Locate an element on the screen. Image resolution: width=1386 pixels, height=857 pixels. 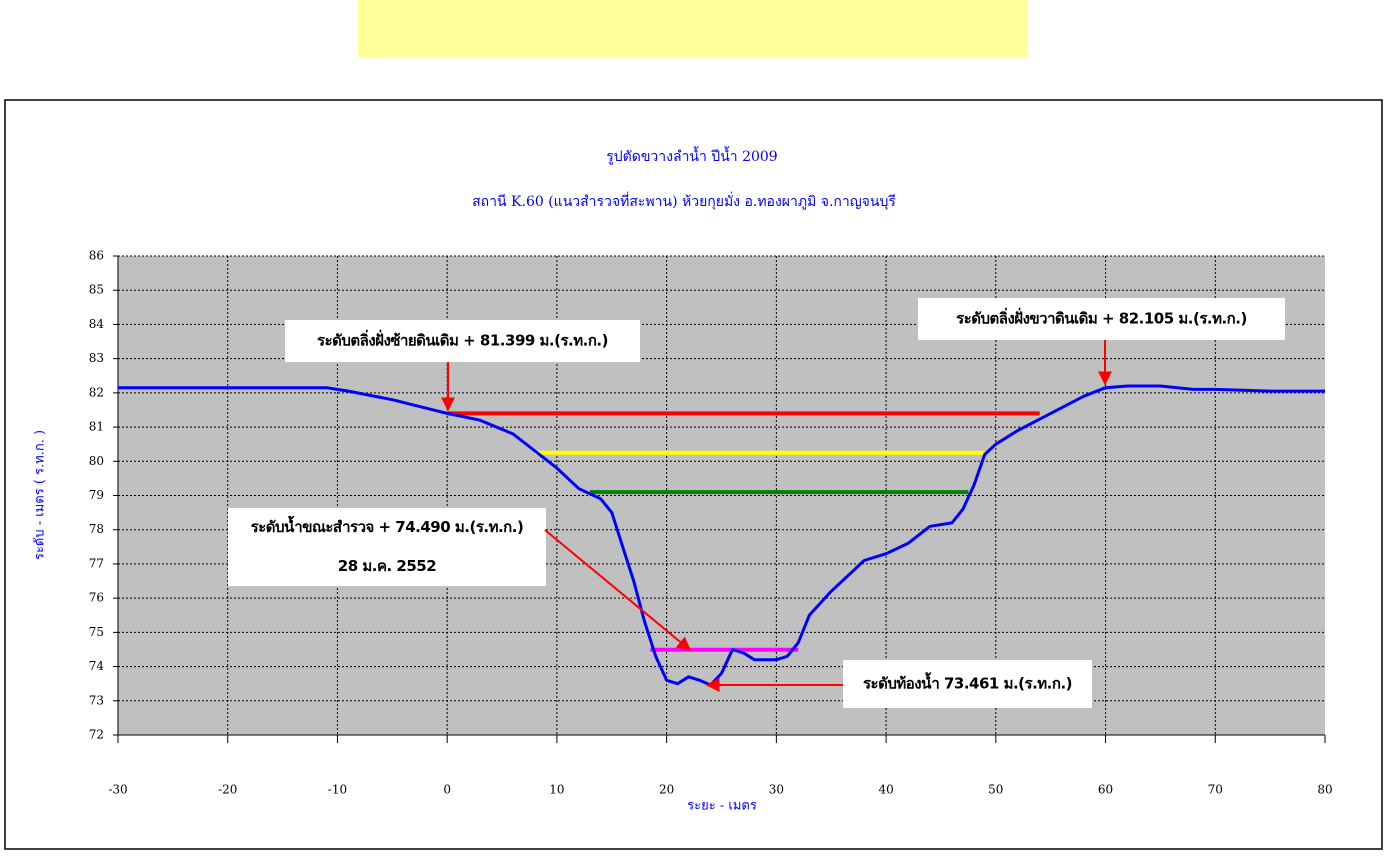
x-tick-label: 20 is located at coordinates (666, 790).